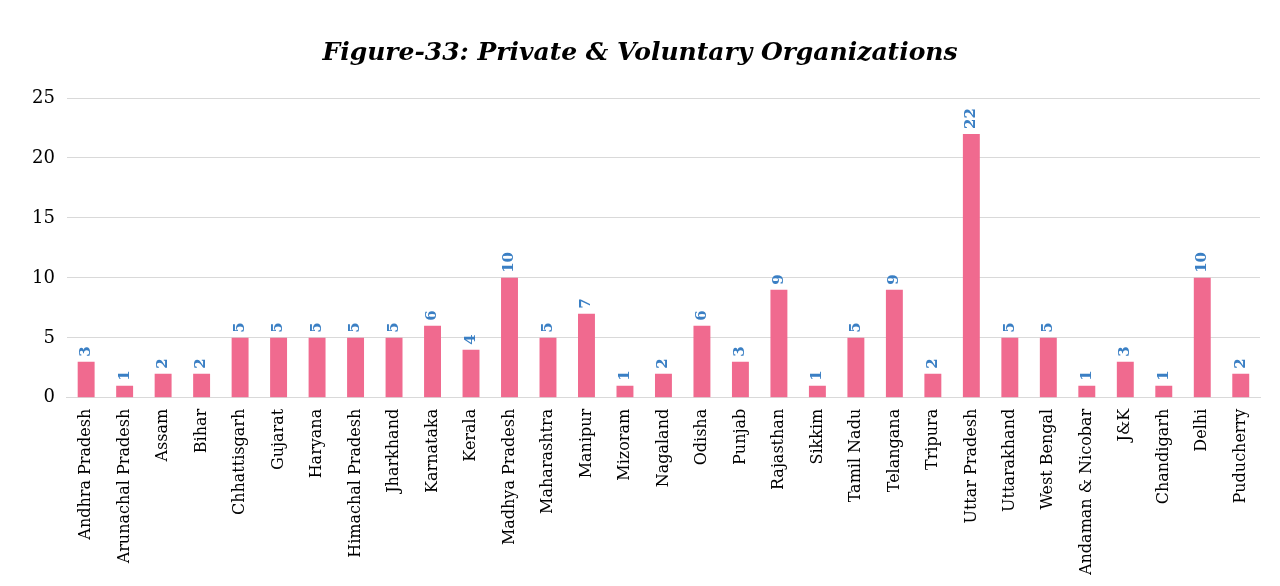 This screenshot has height=586, width=1280. Describe the element at coordinates (469, 339) in the screenshot. I see `data-label: 4` at that location.